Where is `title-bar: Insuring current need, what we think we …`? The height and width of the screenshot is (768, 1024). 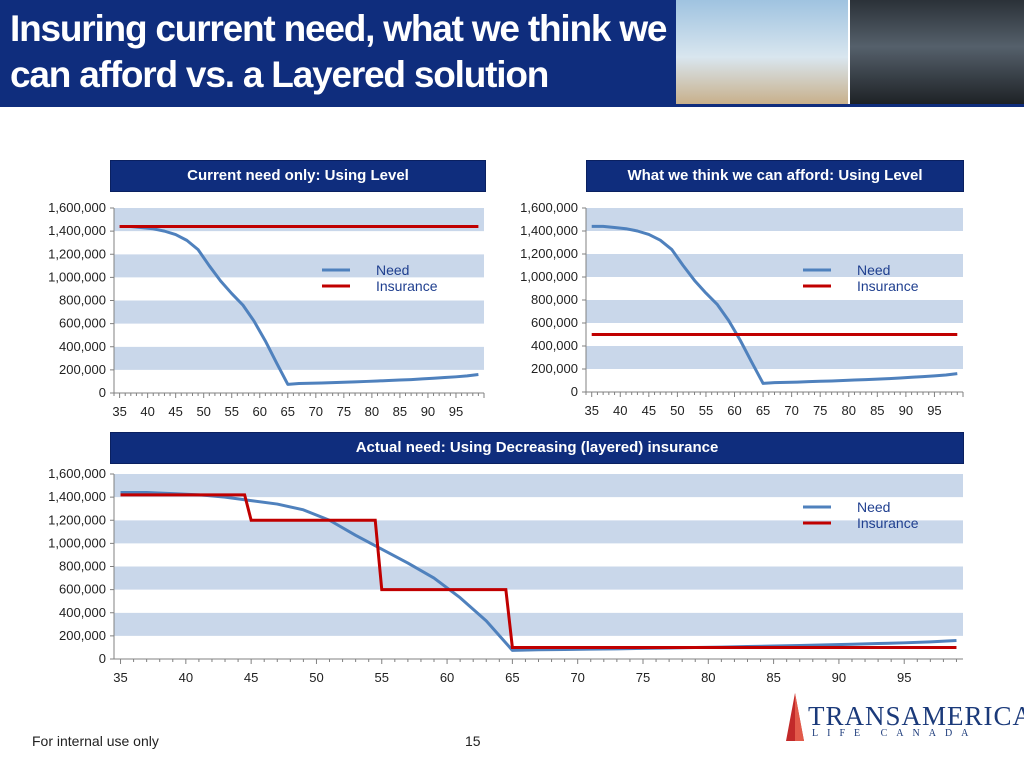
title-bar: Insuring current need, what we think we … is located at coordinates (338, 52).